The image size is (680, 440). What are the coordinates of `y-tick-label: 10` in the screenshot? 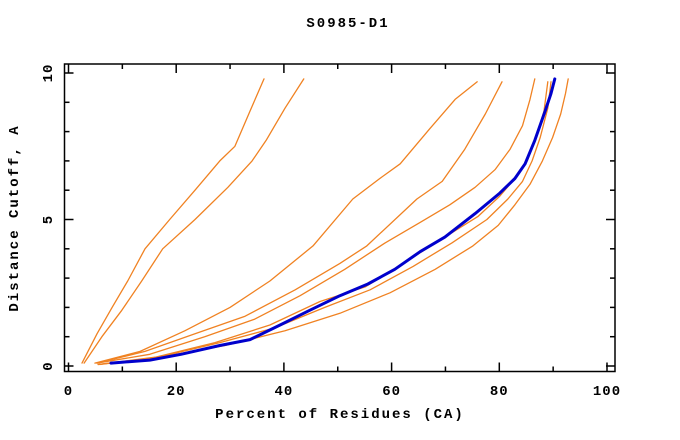 It's located at (49, 73).